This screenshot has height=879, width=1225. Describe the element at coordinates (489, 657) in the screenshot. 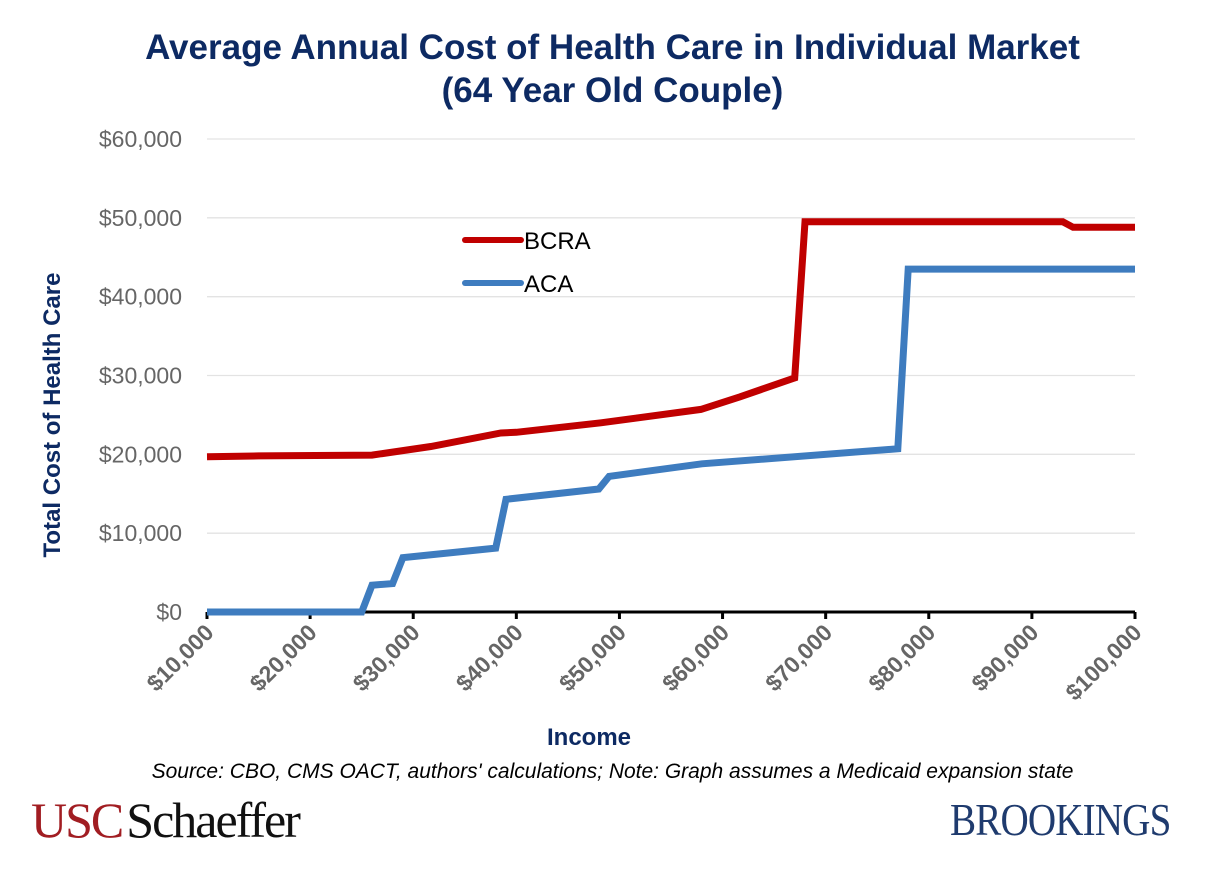

I see `x-tick-label: $40,000` at that location.